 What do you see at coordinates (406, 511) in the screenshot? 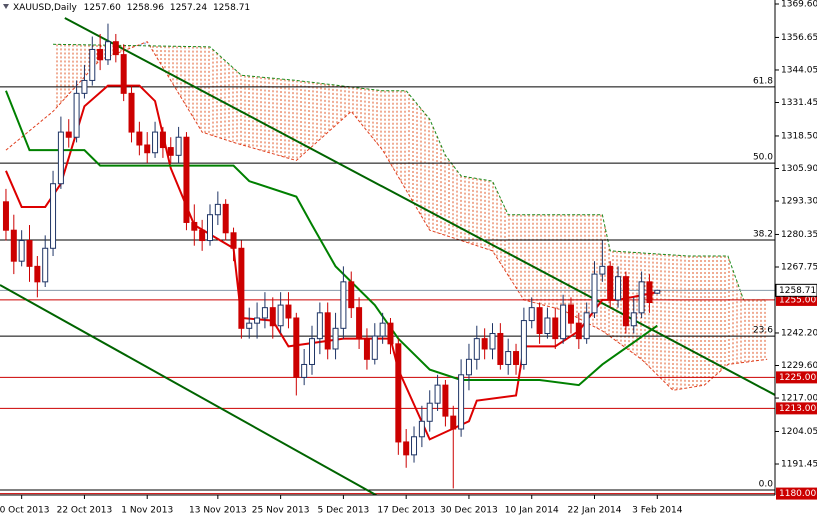
I see `x-tick-label: 17 Dec 2013` at bounding box center [406, 511].